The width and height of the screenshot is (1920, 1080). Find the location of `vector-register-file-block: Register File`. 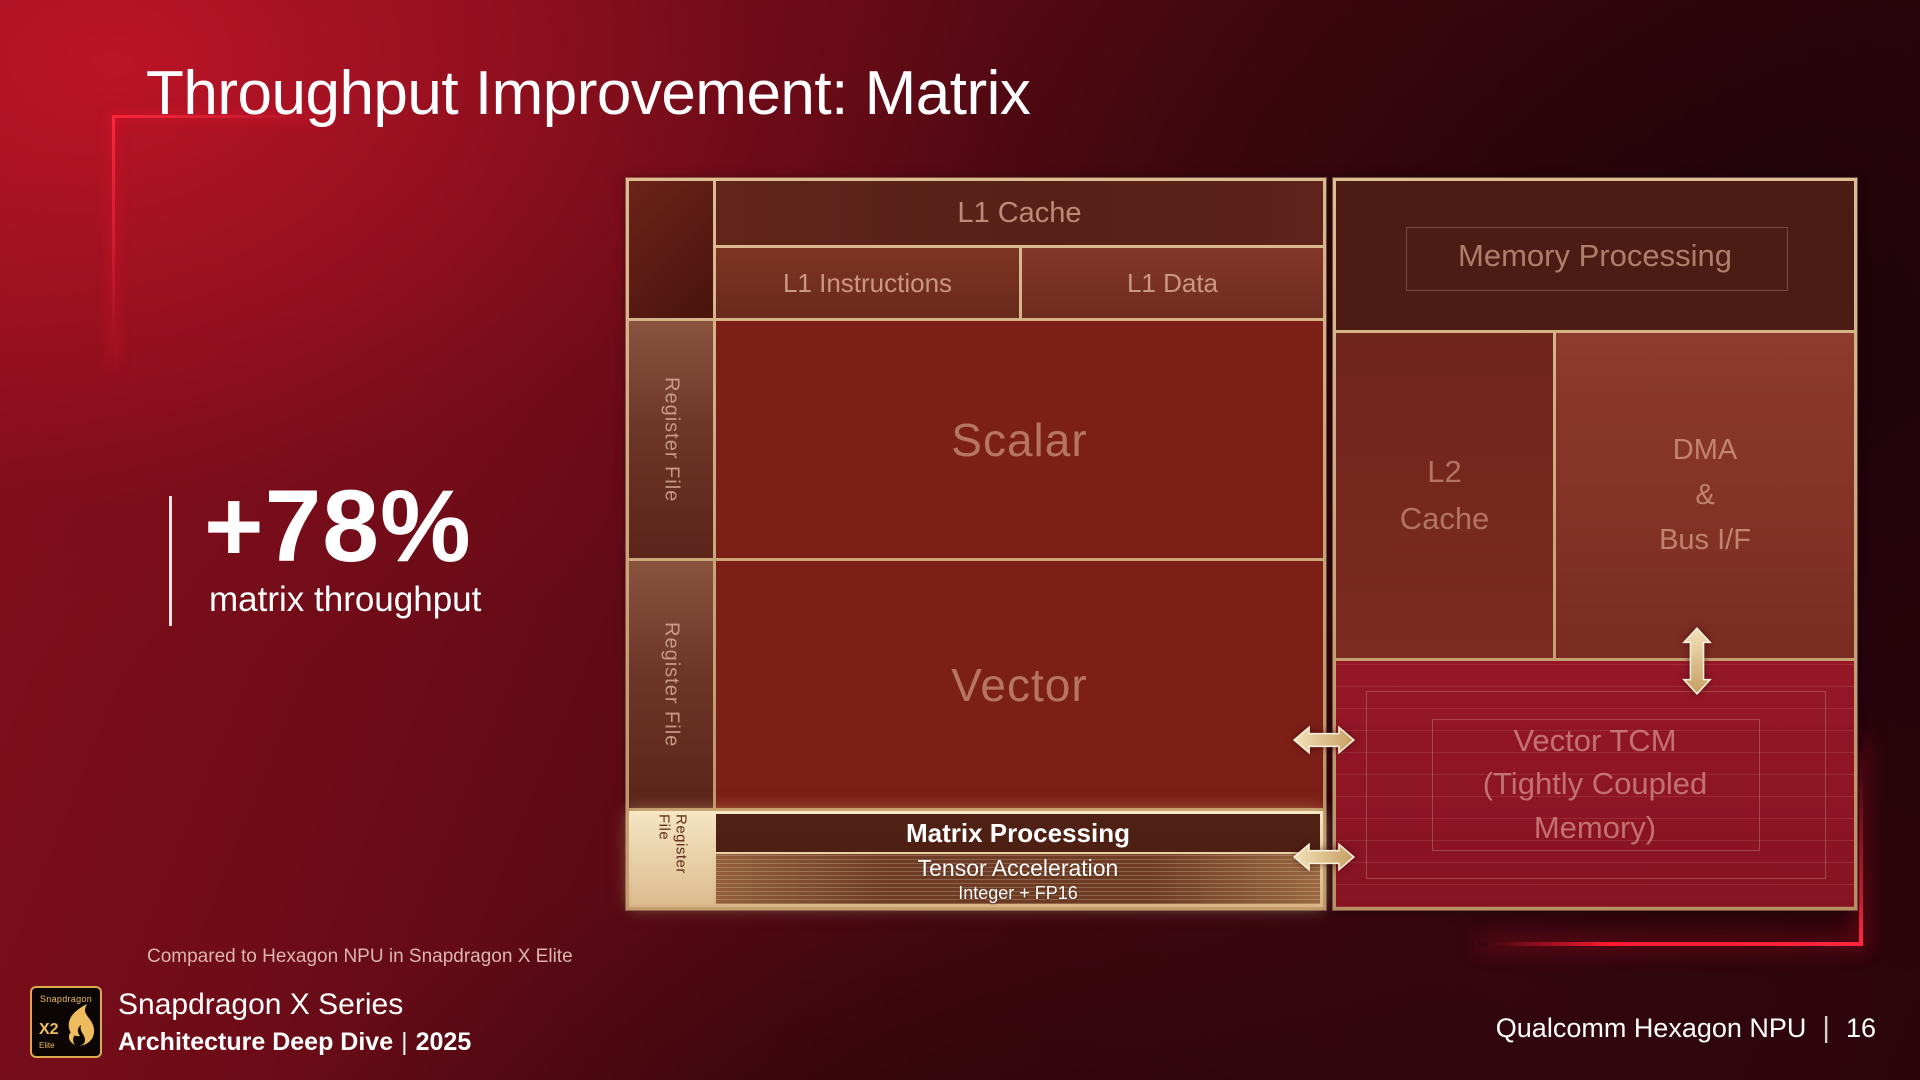

vector-register-file-block: Register File is located at coordinates (671, 684).